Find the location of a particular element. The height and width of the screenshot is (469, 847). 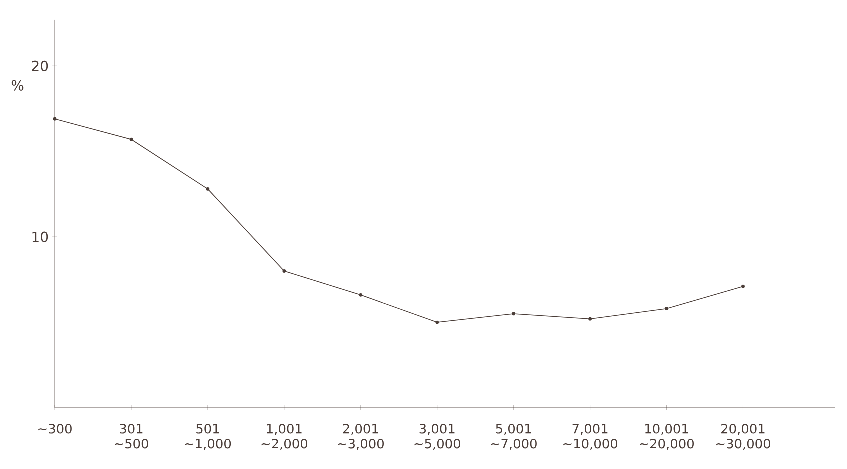

x-tick-label: 5,001 ∼7,000 is located at coordinates (514, 437).